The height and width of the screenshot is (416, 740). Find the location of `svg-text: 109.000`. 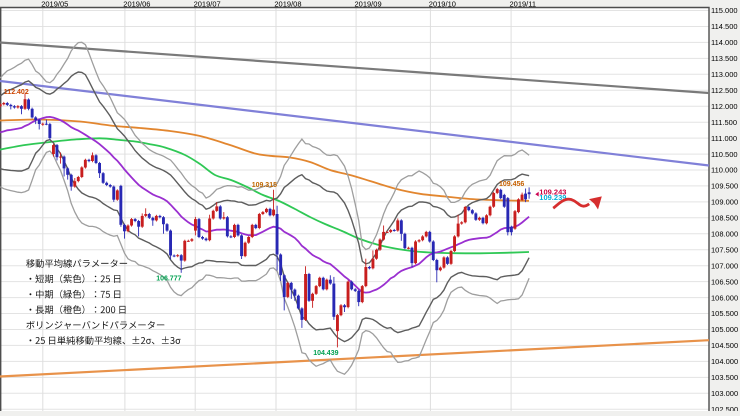

svg-text: 109.000 is located at coordinates (724, 202).